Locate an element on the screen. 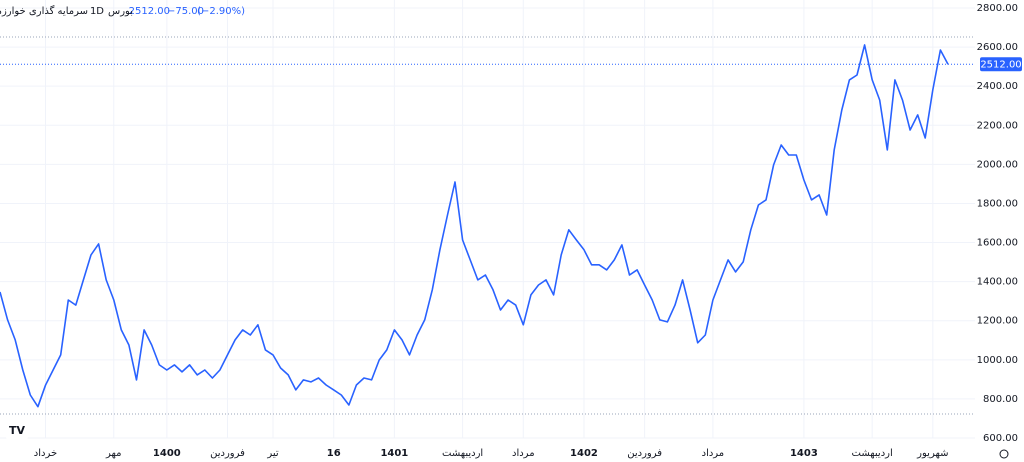 This screenshot has height=462, width=1024. settings-button is located at coordinates (1004, 454).